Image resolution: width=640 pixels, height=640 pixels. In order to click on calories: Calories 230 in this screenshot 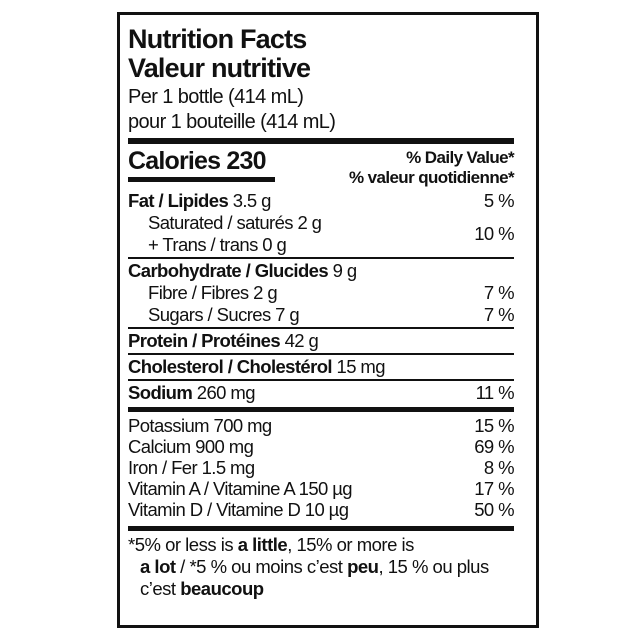, I will do `click(197, 161)`.